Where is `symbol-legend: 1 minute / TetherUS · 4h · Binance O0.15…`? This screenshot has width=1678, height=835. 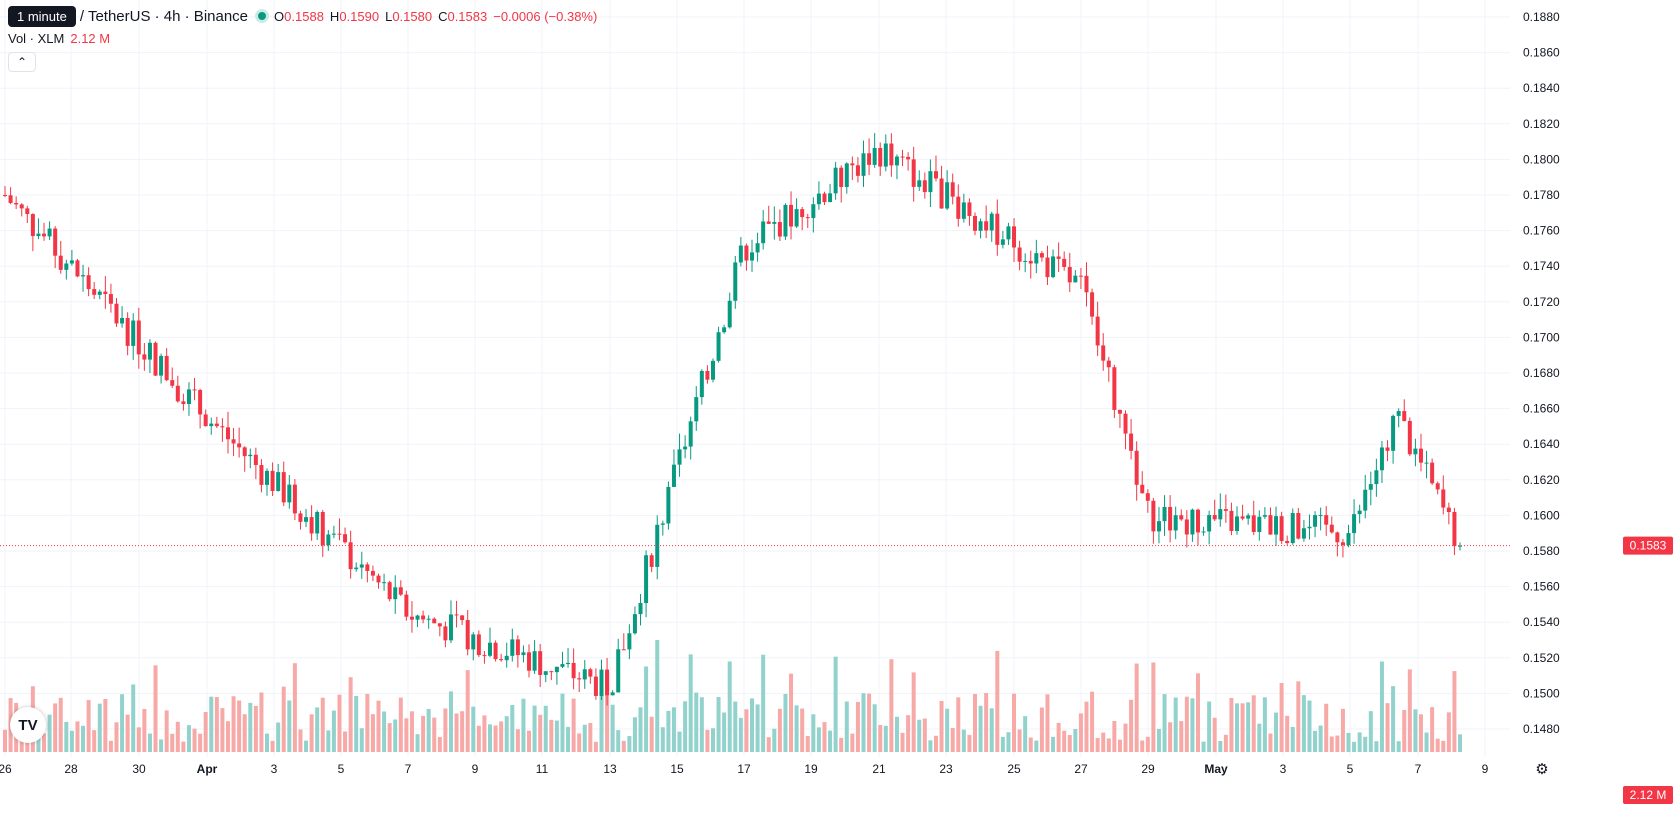
symbol-legend: 1 minute / TetherUS · 4h · Binance O0.15… is located at coordinates (302, 16).